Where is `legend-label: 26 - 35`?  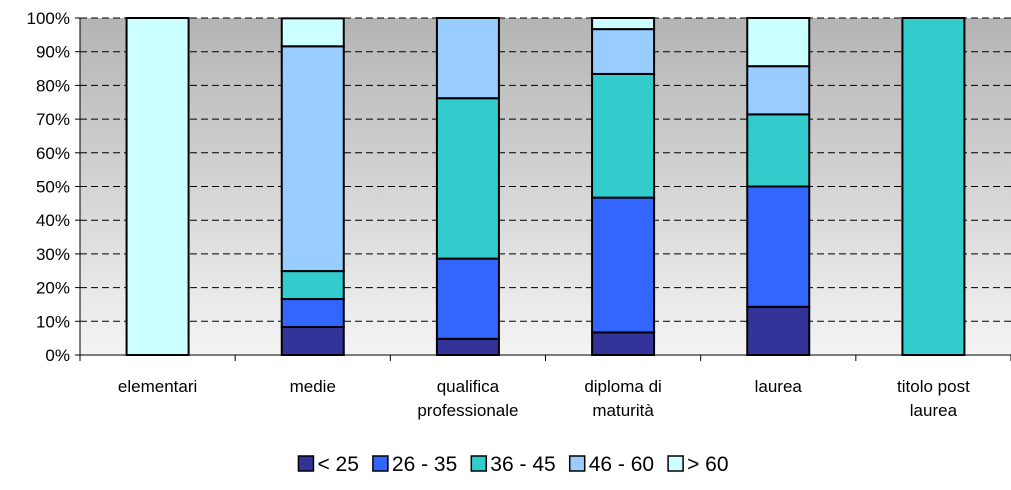
legend-label: 26 - 35 is located at coordinates (424, 464).